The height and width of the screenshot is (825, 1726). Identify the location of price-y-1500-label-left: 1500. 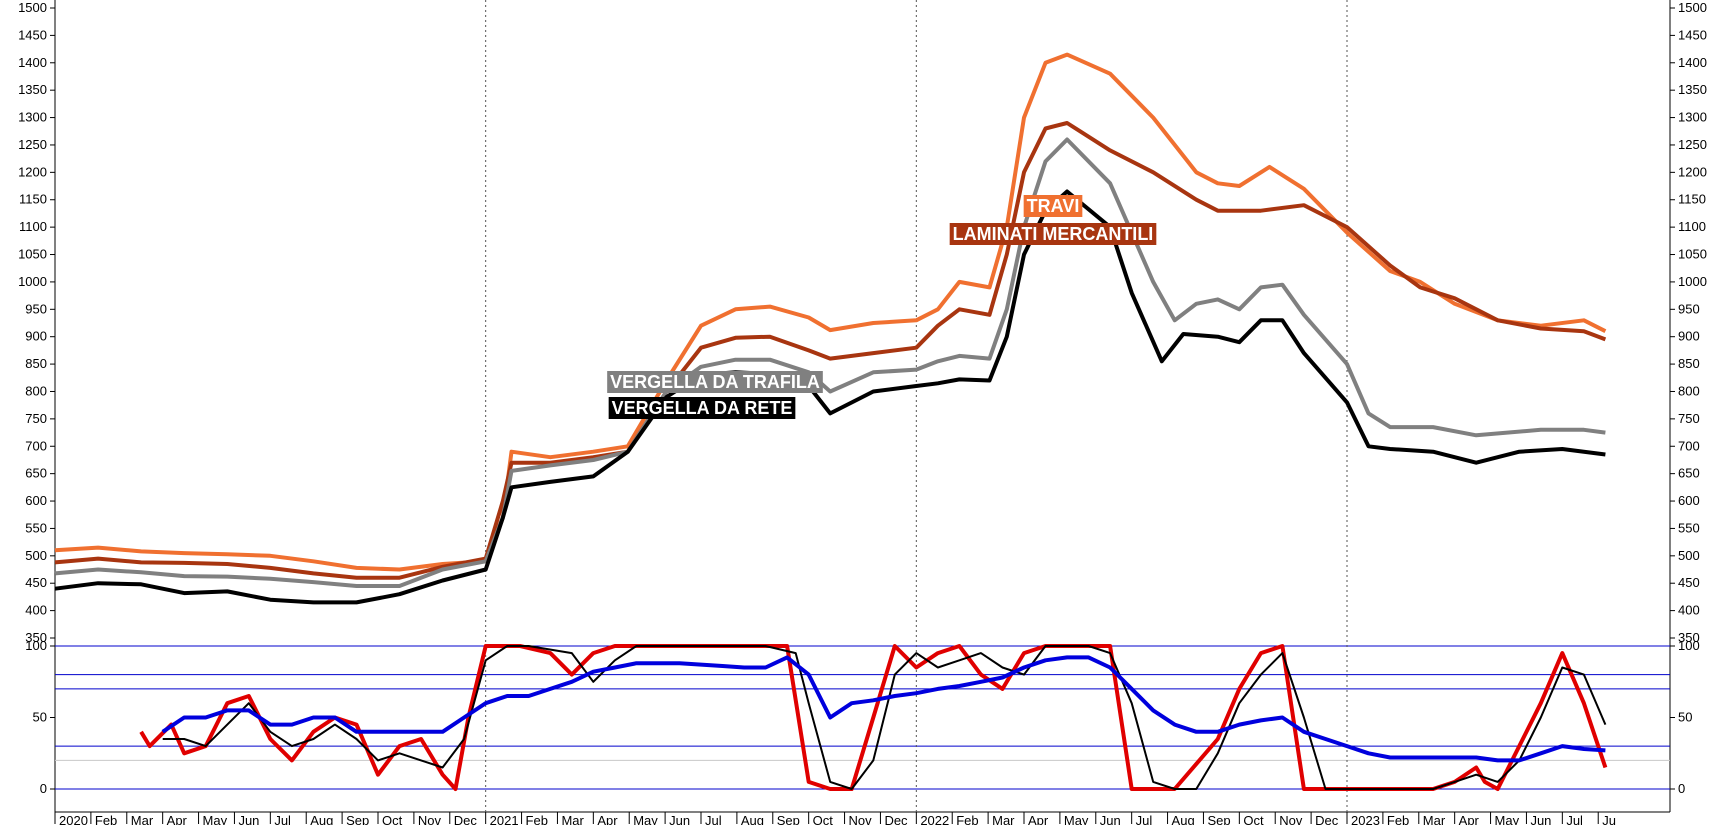
(32, 7).